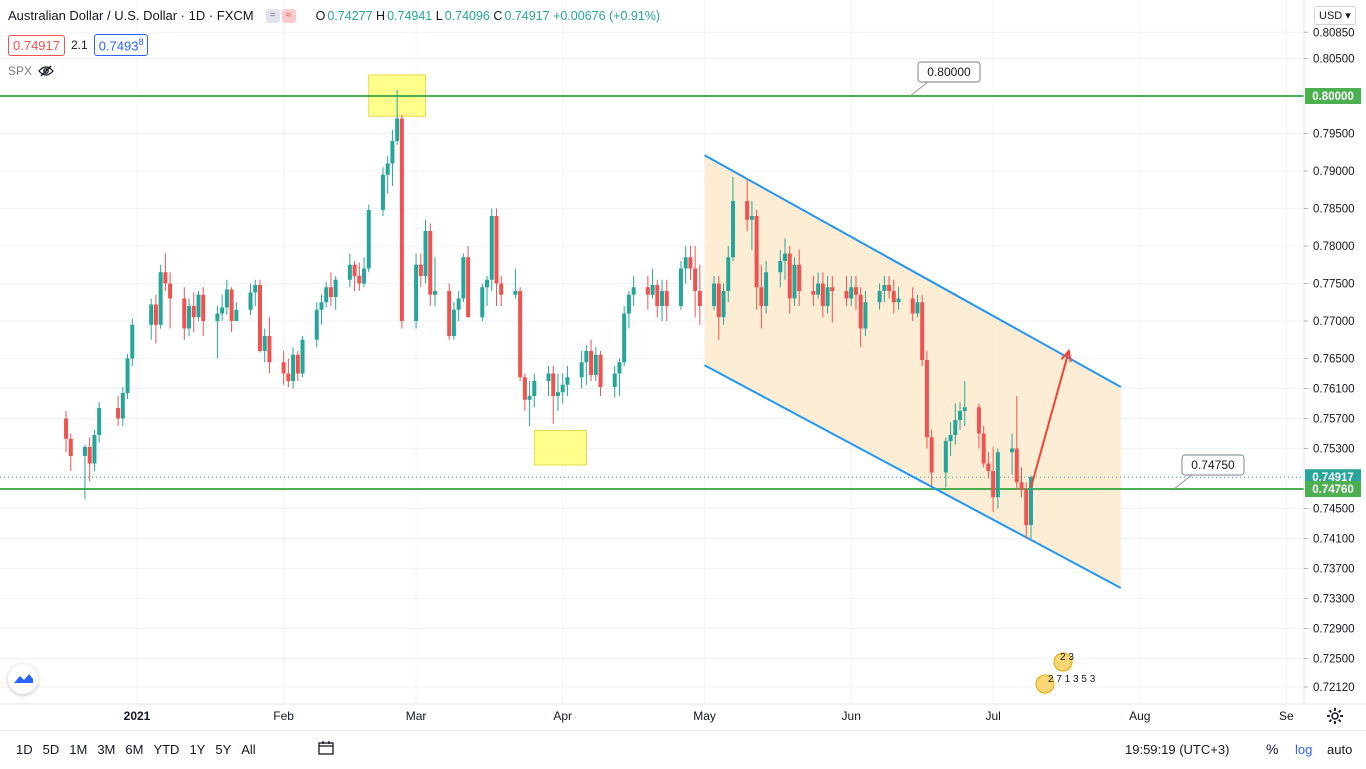 This screenshot has width=1366, height=769. What do you see at coordinates (467, 15) in the screenshot?
I see `low-value: 0.74096` at bounding box center [467, 15].